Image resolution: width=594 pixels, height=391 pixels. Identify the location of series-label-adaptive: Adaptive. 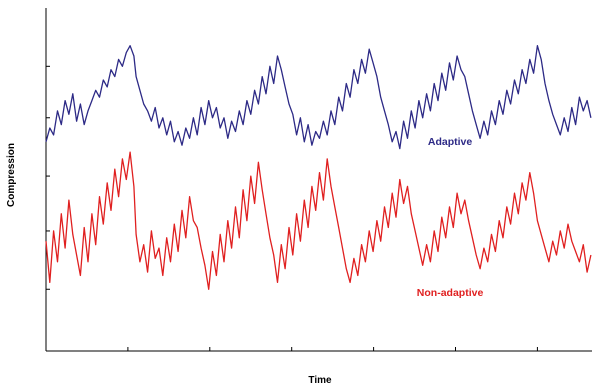
(450, 142).